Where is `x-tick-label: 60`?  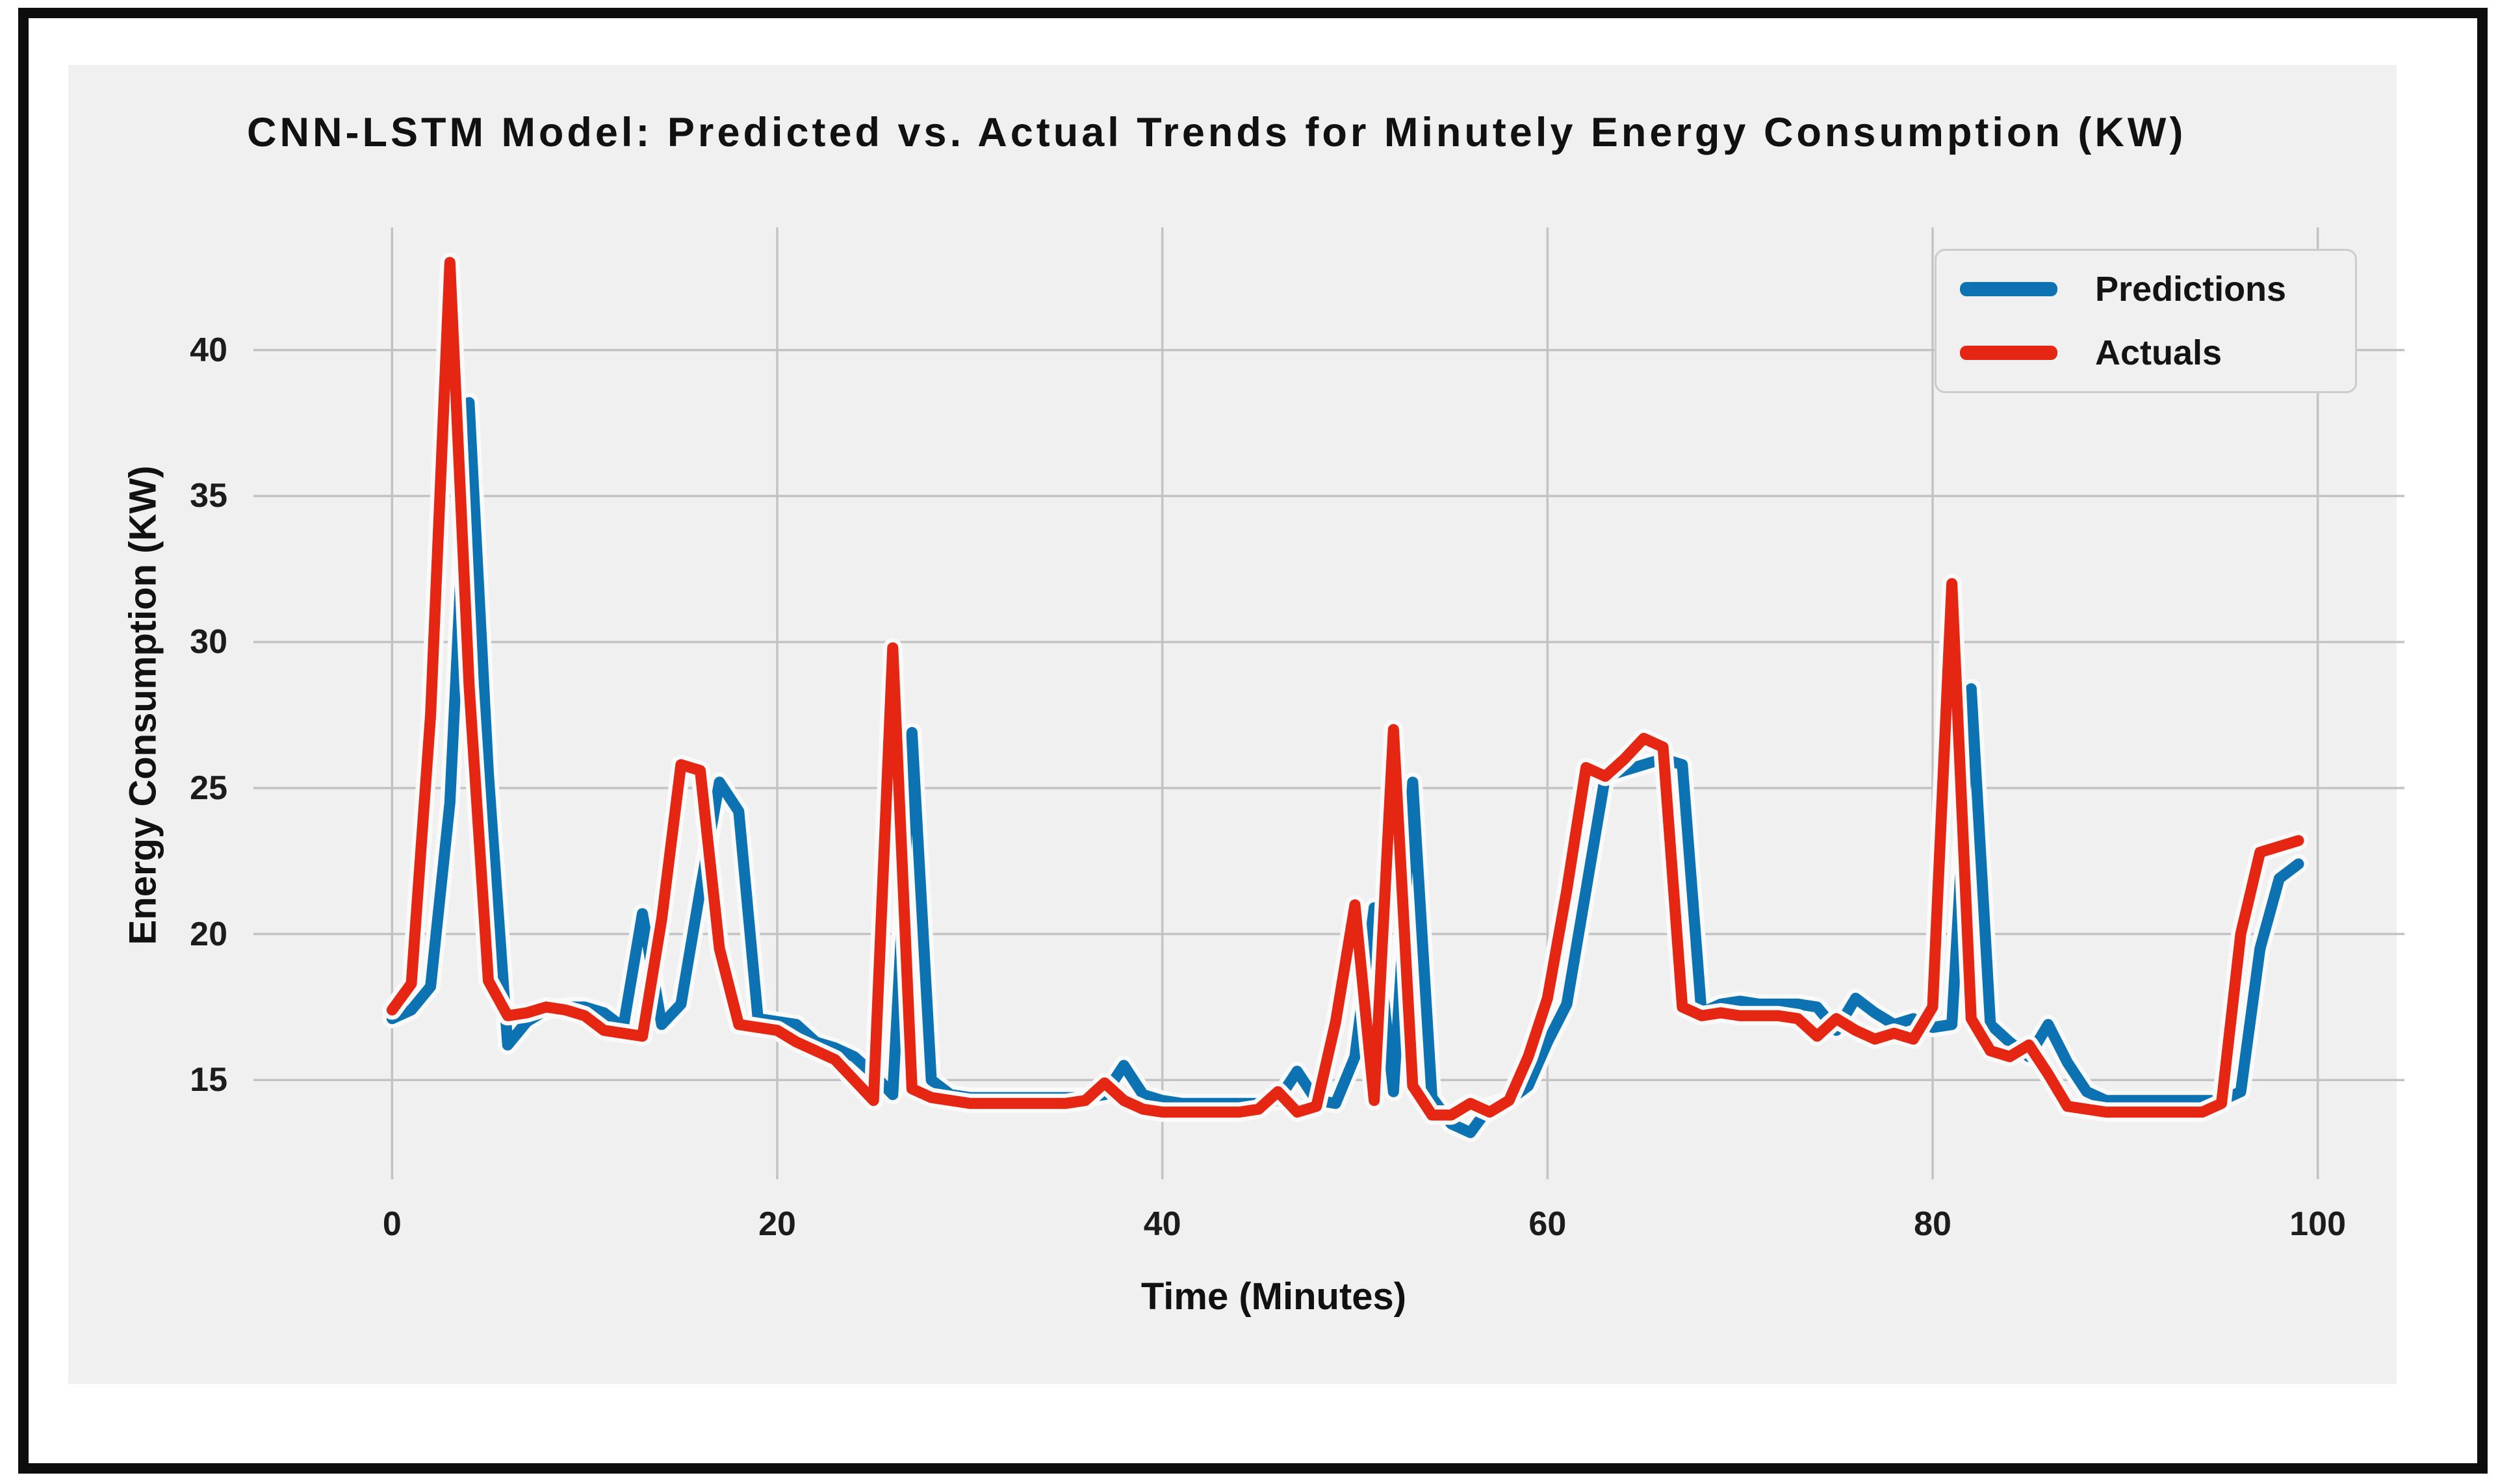
x-tick-label: 60 is located at coordinates (1547, 1224).